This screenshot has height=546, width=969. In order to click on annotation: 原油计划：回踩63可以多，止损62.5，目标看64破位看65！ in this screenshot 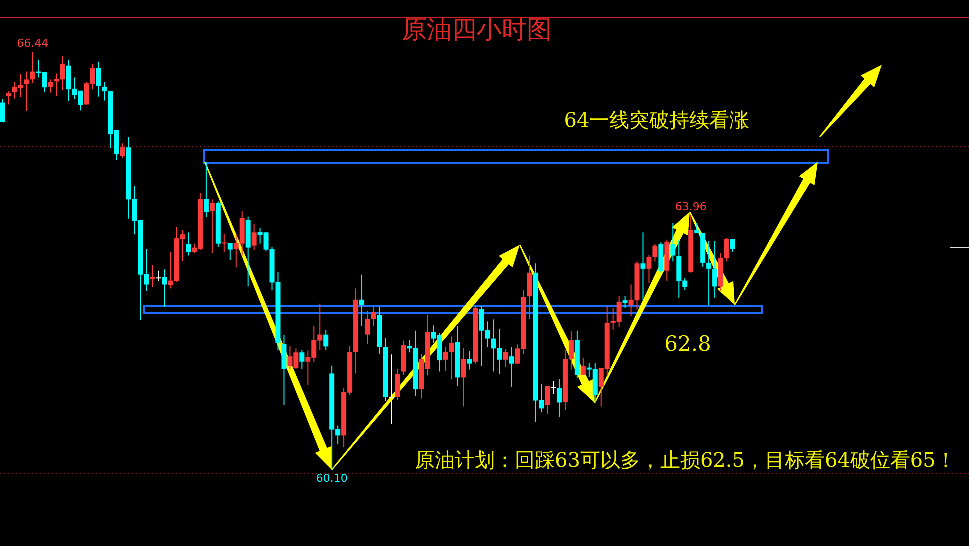, I will do `click(685, 460)`.